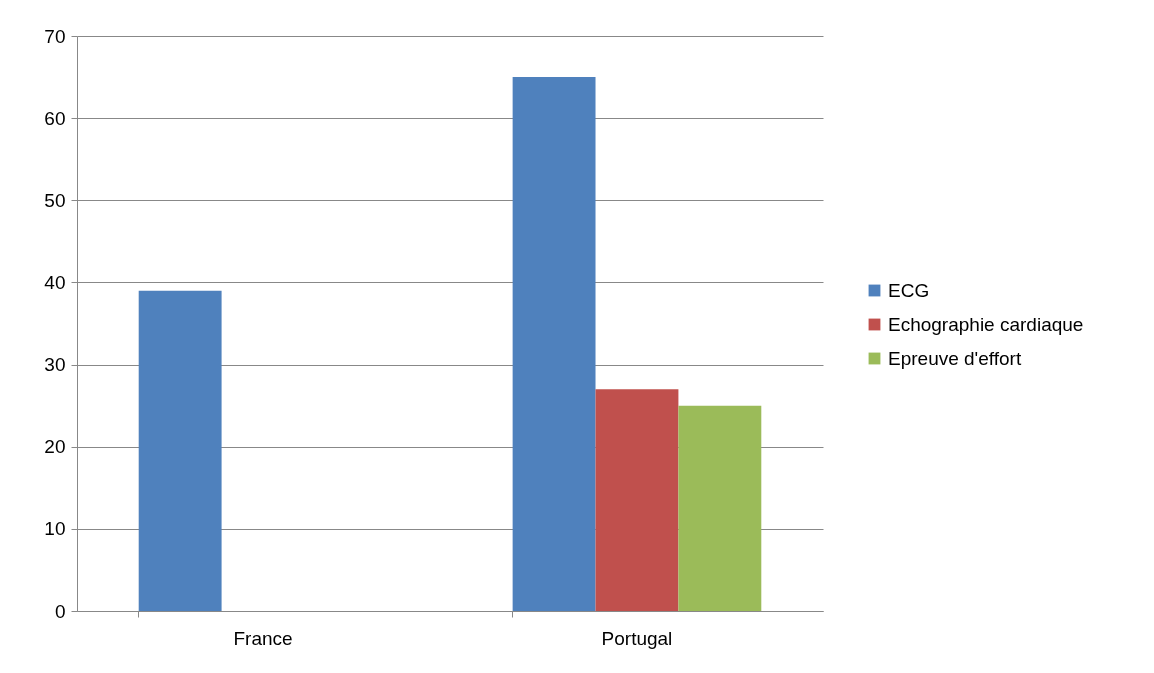 This screenshot has height=673, width=1154. Describe the element at coordinates (986, 324) in the screenshot. I see `legend-label: Echographie cardiaque` at that location.